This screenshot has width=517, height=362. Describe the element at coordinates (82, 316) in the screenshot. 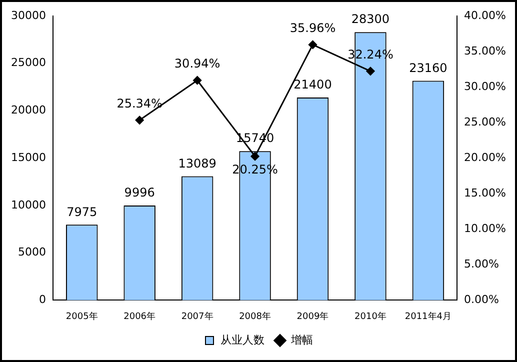

I see `x-tick-label: 2005年` at that location.